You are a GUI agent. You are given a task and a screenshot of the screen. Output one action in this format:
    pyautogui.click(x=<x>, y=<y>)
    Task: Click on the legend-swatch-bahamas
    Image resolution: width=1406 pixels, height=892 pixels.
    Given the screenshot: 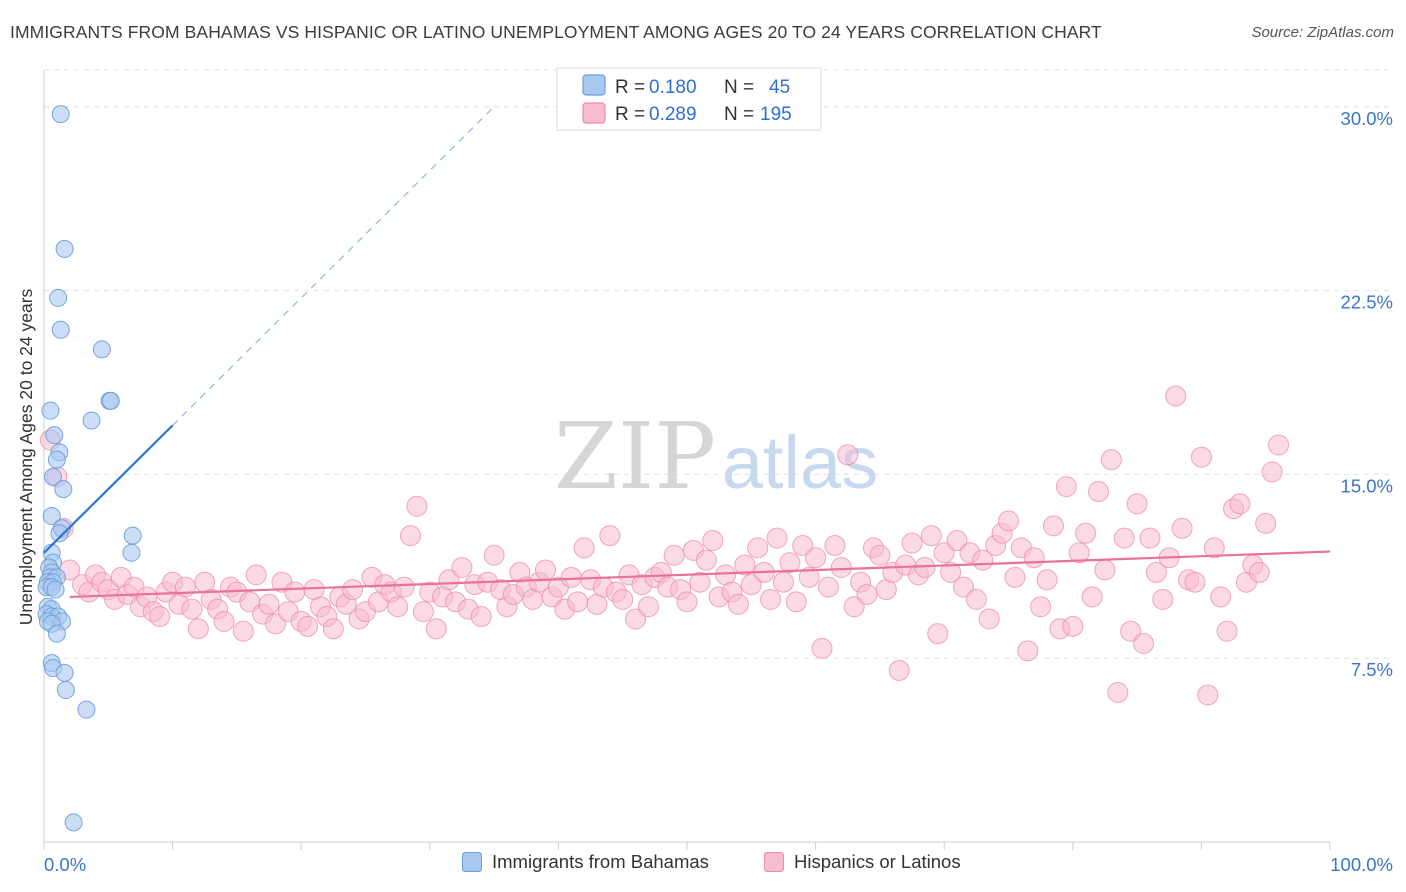 What is the action you would take?
    pyautogui.click(x=594, y=85)
    